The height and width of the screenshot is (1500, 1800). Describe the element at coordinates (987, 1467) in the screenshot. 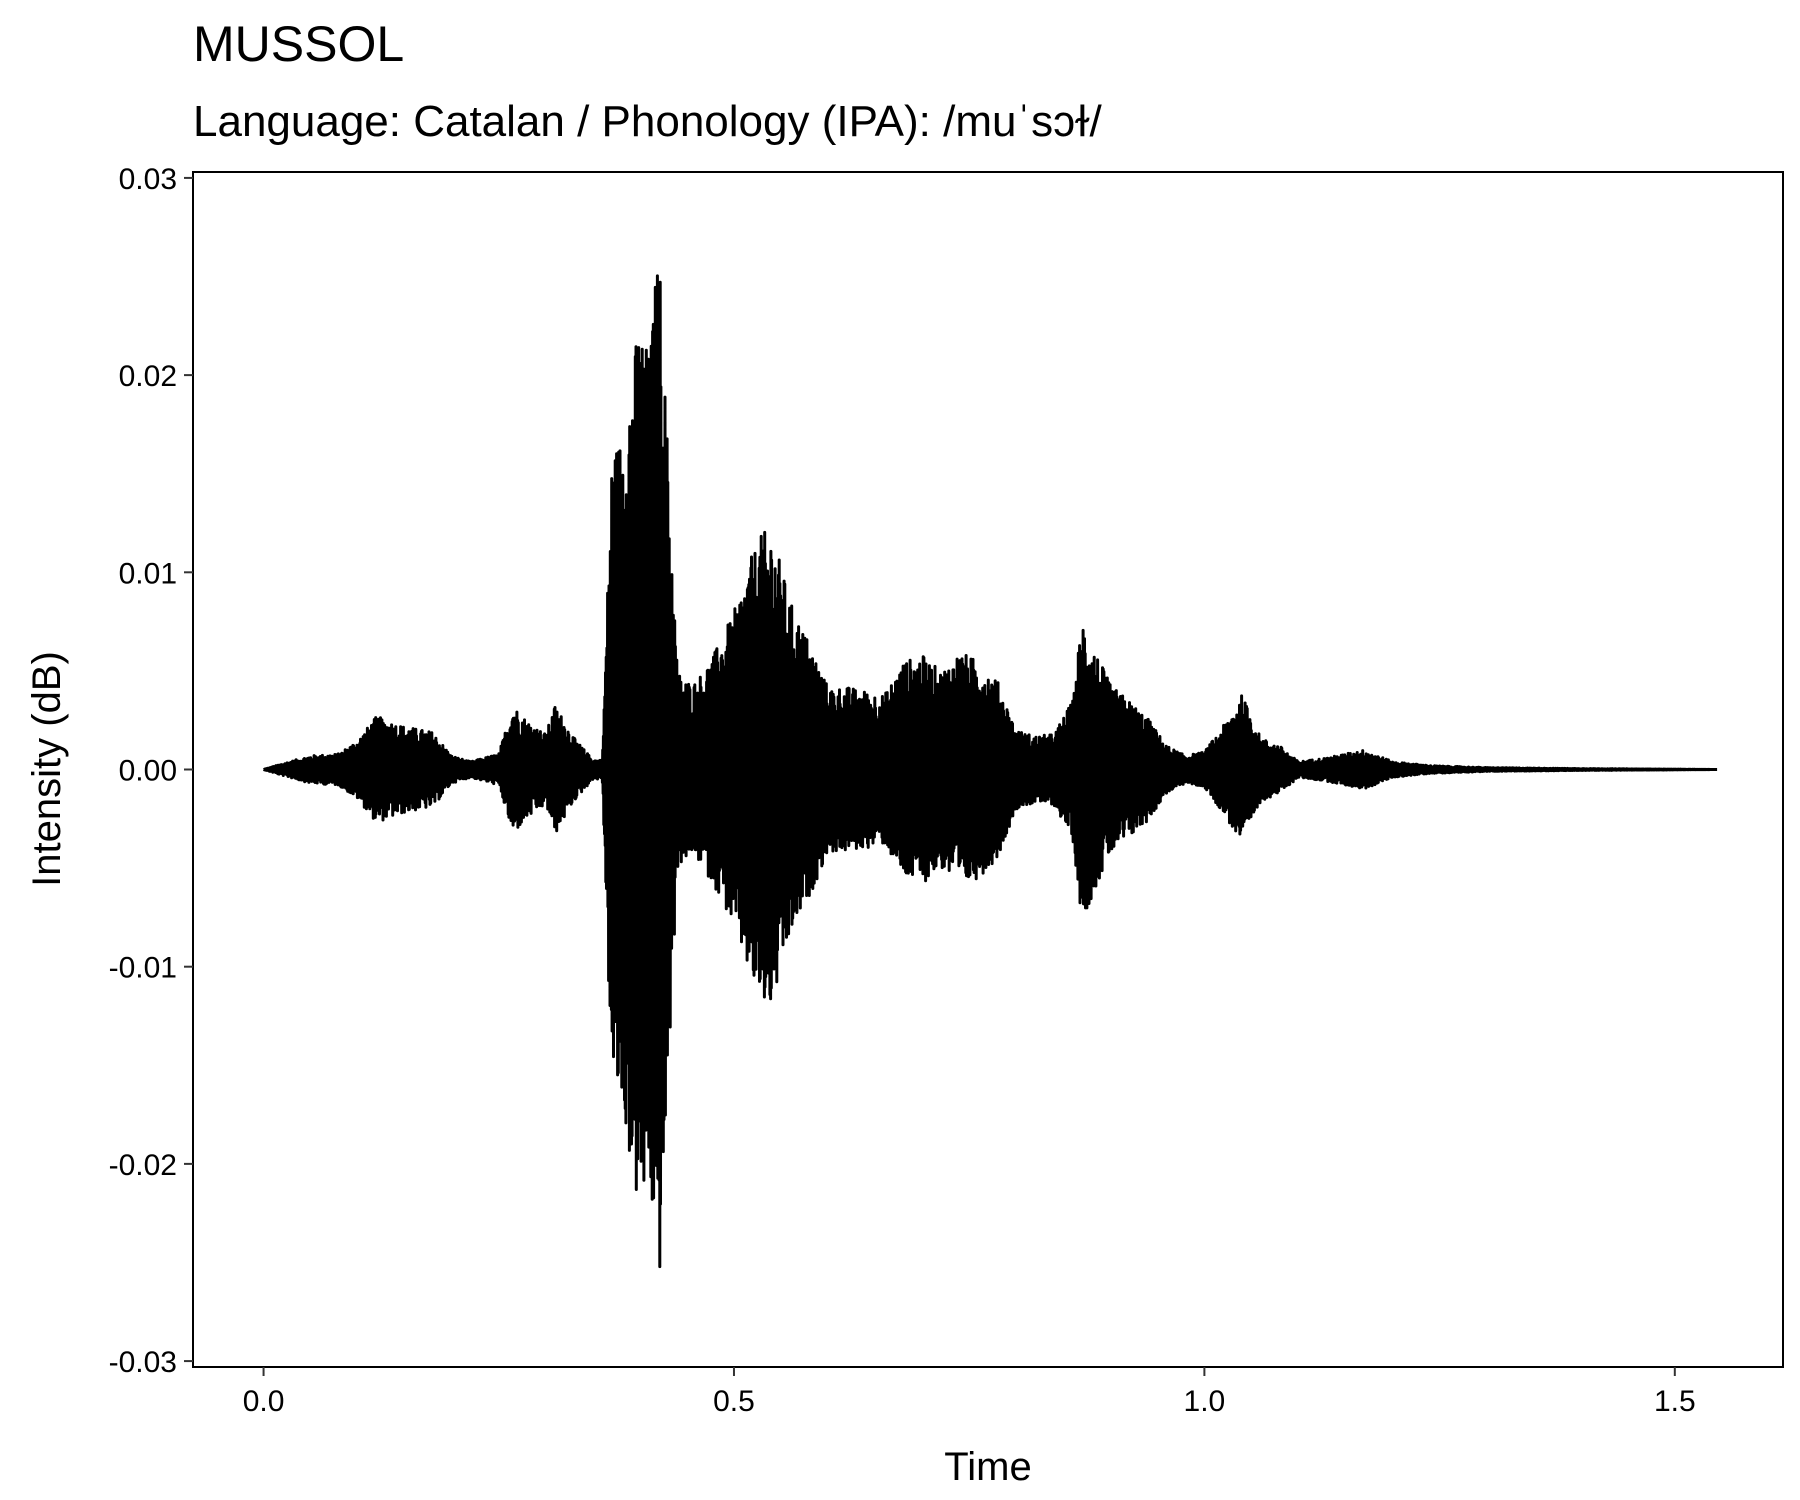

I see `x-axis-title: Time` at that location.